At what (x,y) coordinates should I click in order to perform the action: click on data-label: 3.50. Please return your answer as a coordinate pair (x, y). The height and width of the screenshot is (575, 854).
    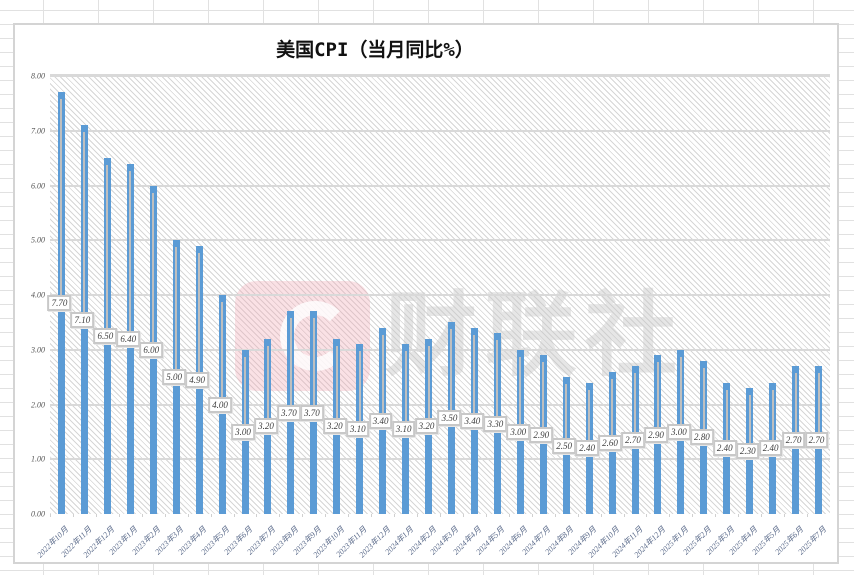
    Looking at the image, I should click on (449, 418).